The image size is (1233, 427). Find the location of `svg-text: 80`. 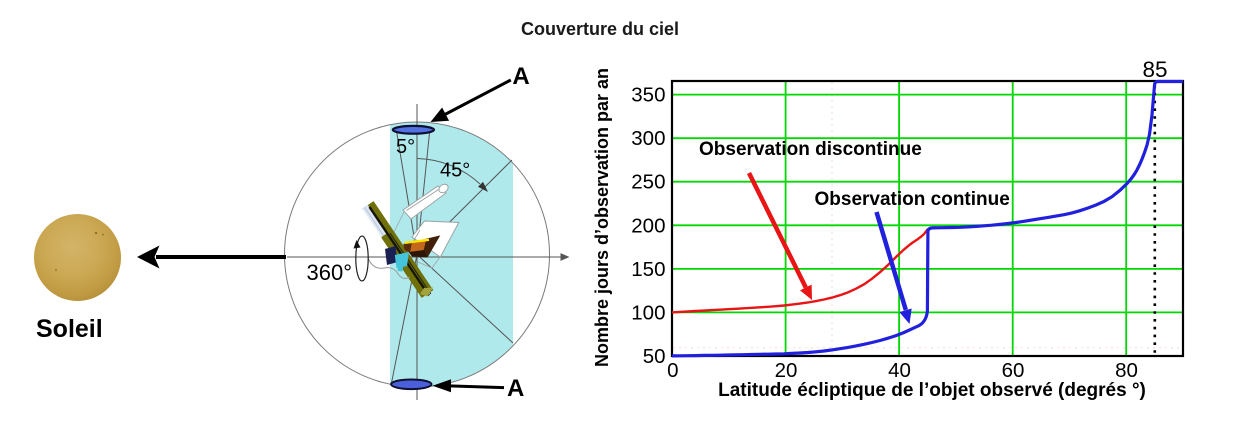

svg-text: 80 is located at coordinates (1126, 370).